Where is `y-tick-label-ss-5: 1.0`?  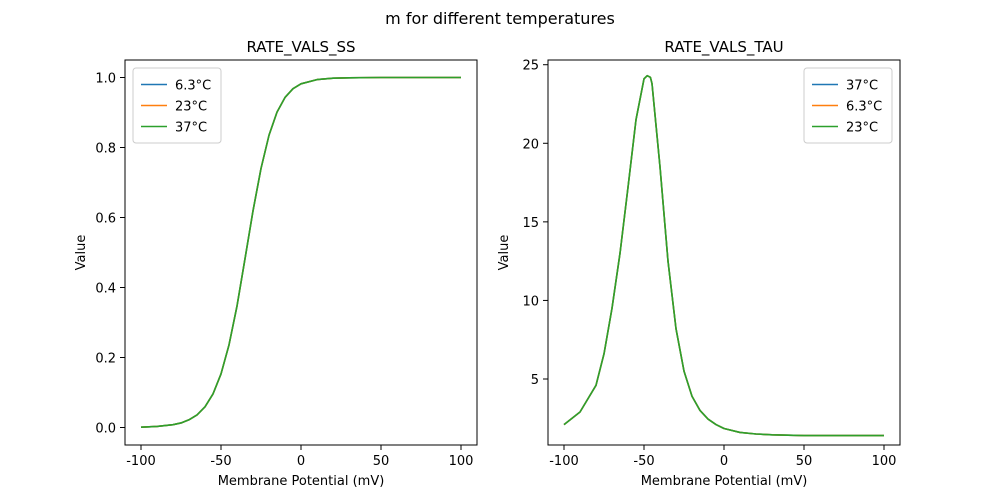 y-tick-label-ss-5: 1.0 is located at coordinates (105, 79).